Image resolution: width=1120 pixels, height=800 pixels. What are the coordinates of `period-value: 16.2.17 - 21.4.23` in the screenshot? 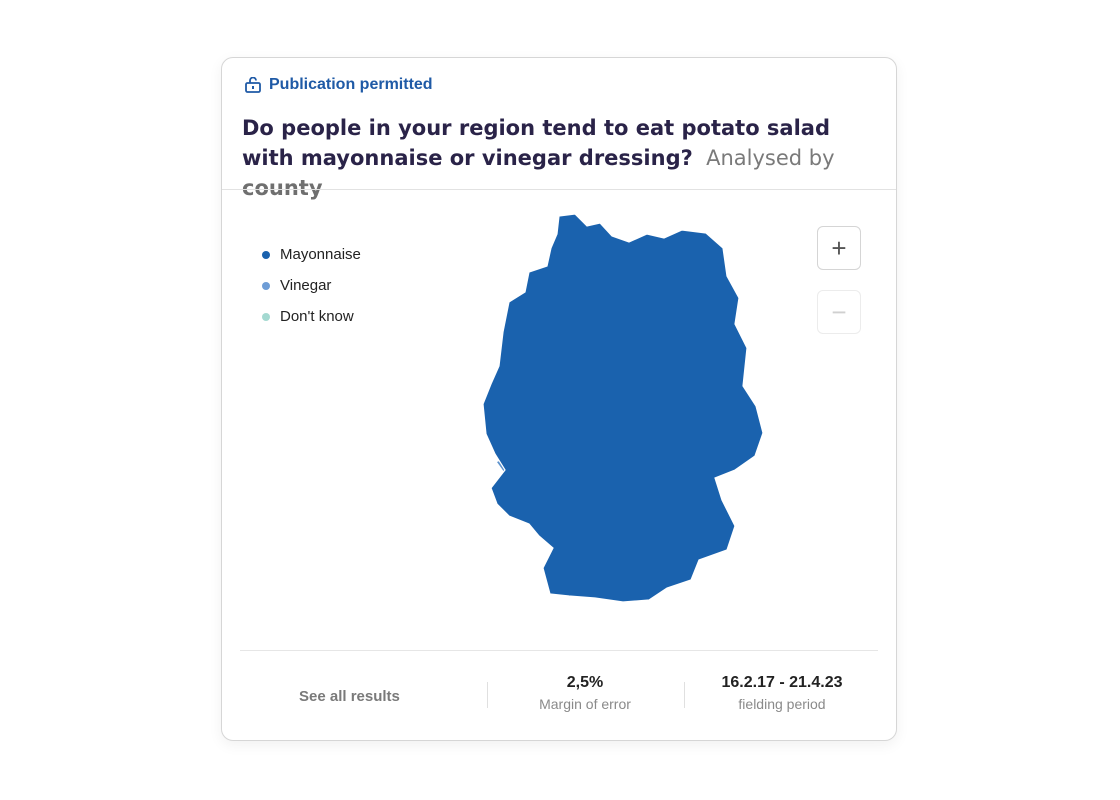 It's located at (782, 682).